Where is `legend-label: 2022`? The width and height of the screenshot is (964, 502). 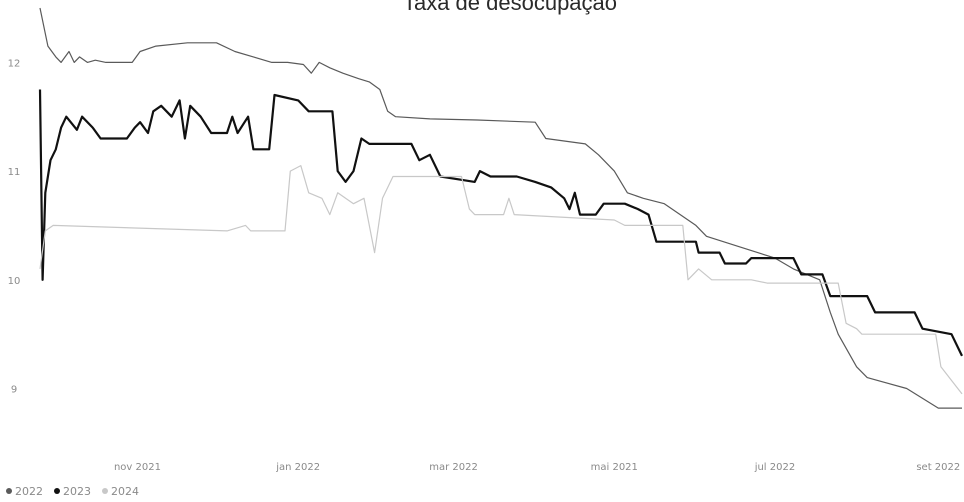
legend-label: 2022 is located at coordinates (29, 491).